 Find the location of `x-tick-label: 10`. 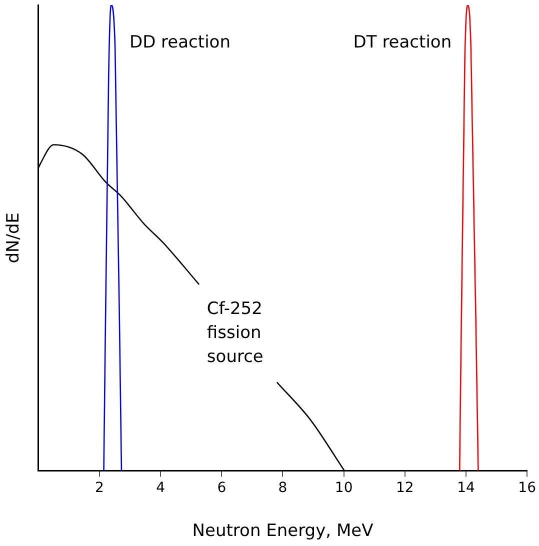

x-tick-label: 10 is located at coordinates (343, 488).